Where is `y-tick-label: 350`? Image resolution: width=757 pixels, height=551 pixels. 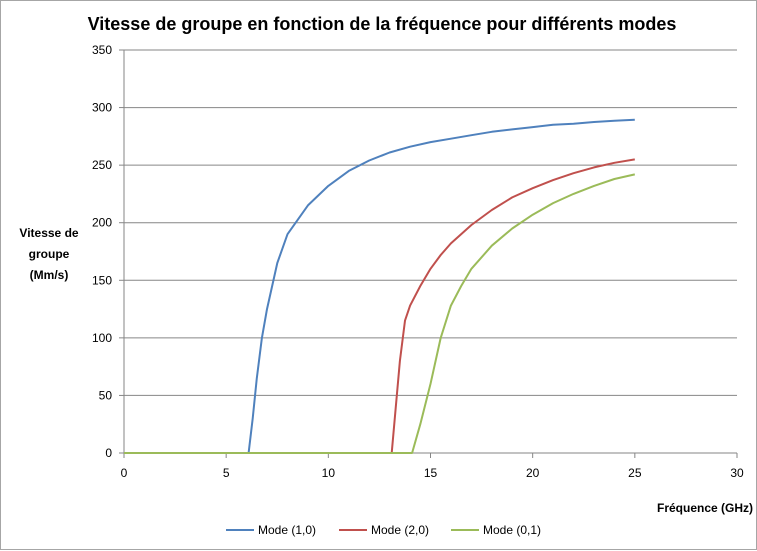 y-tick-label: 350 is located at coordinates (102, 50).